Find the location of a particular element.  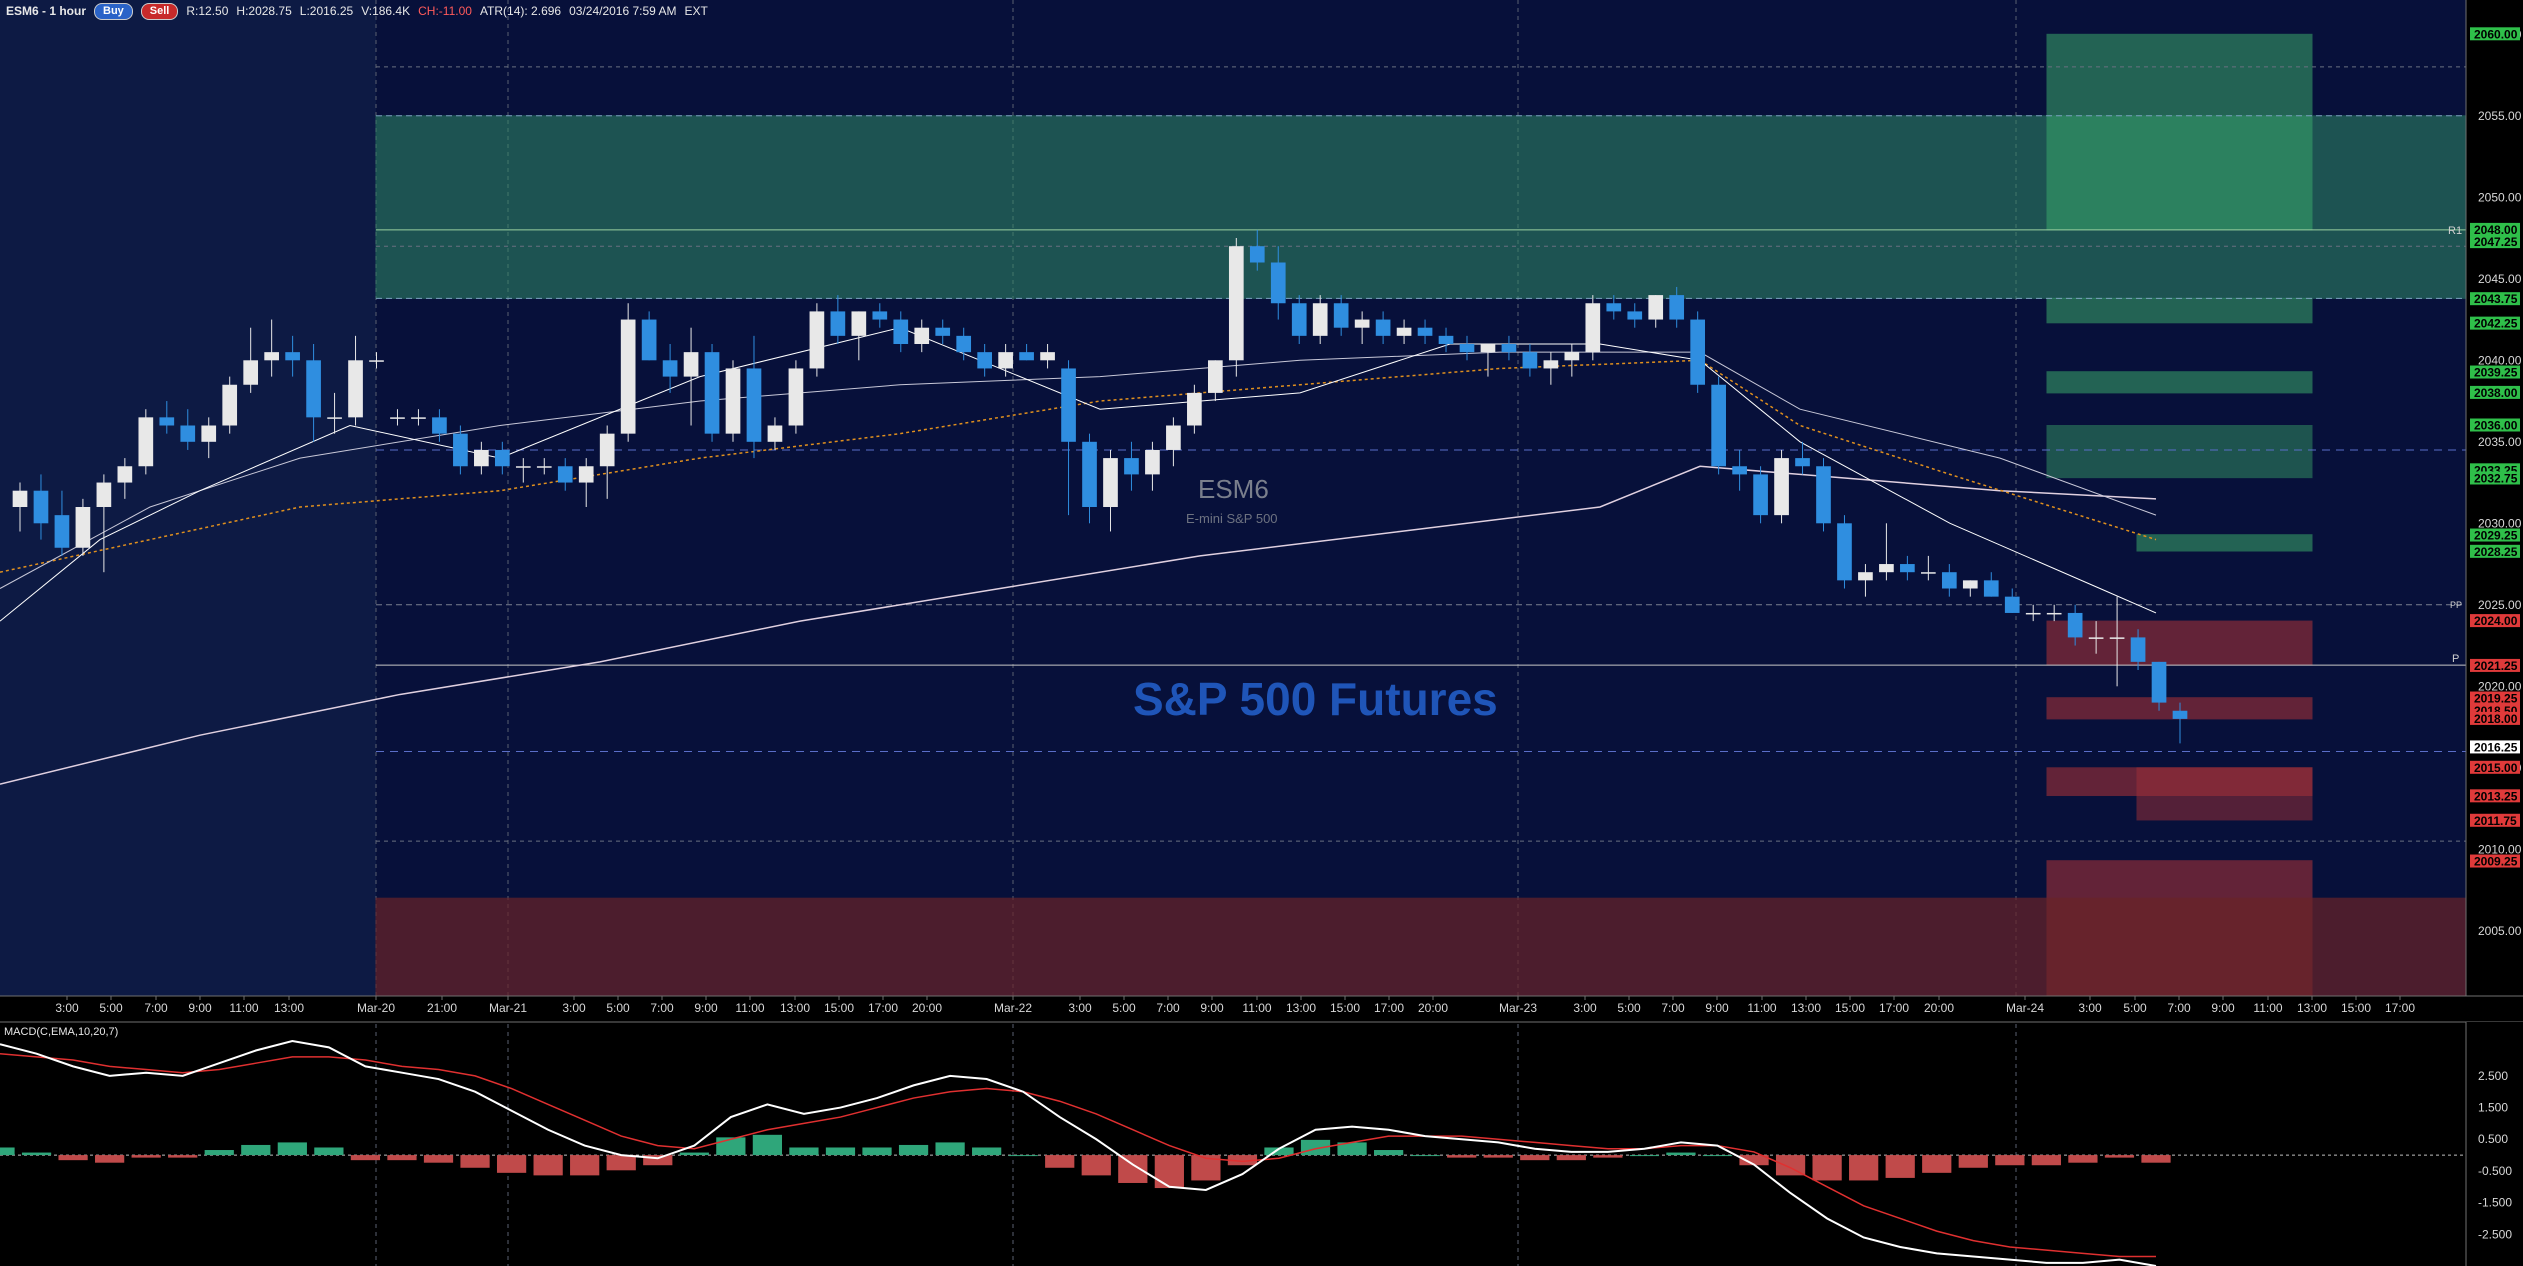

price-label-text: 2016.25 is located at coordinates (2496, 747).